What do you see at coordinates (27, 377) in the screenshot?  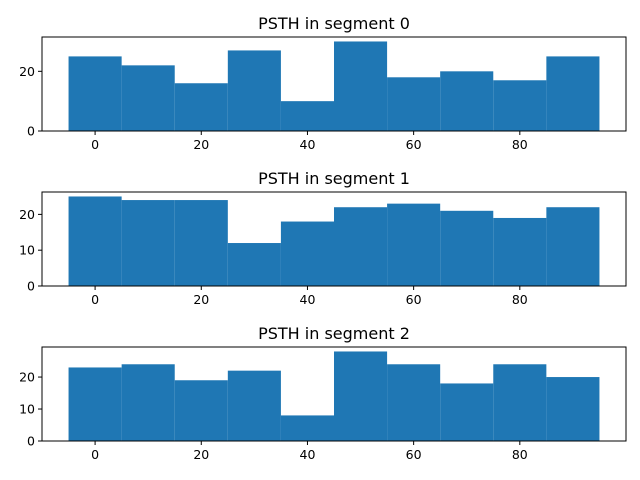 I see `subplot-2-y-tick-label-20: 20` at bounding box center [27, 377].